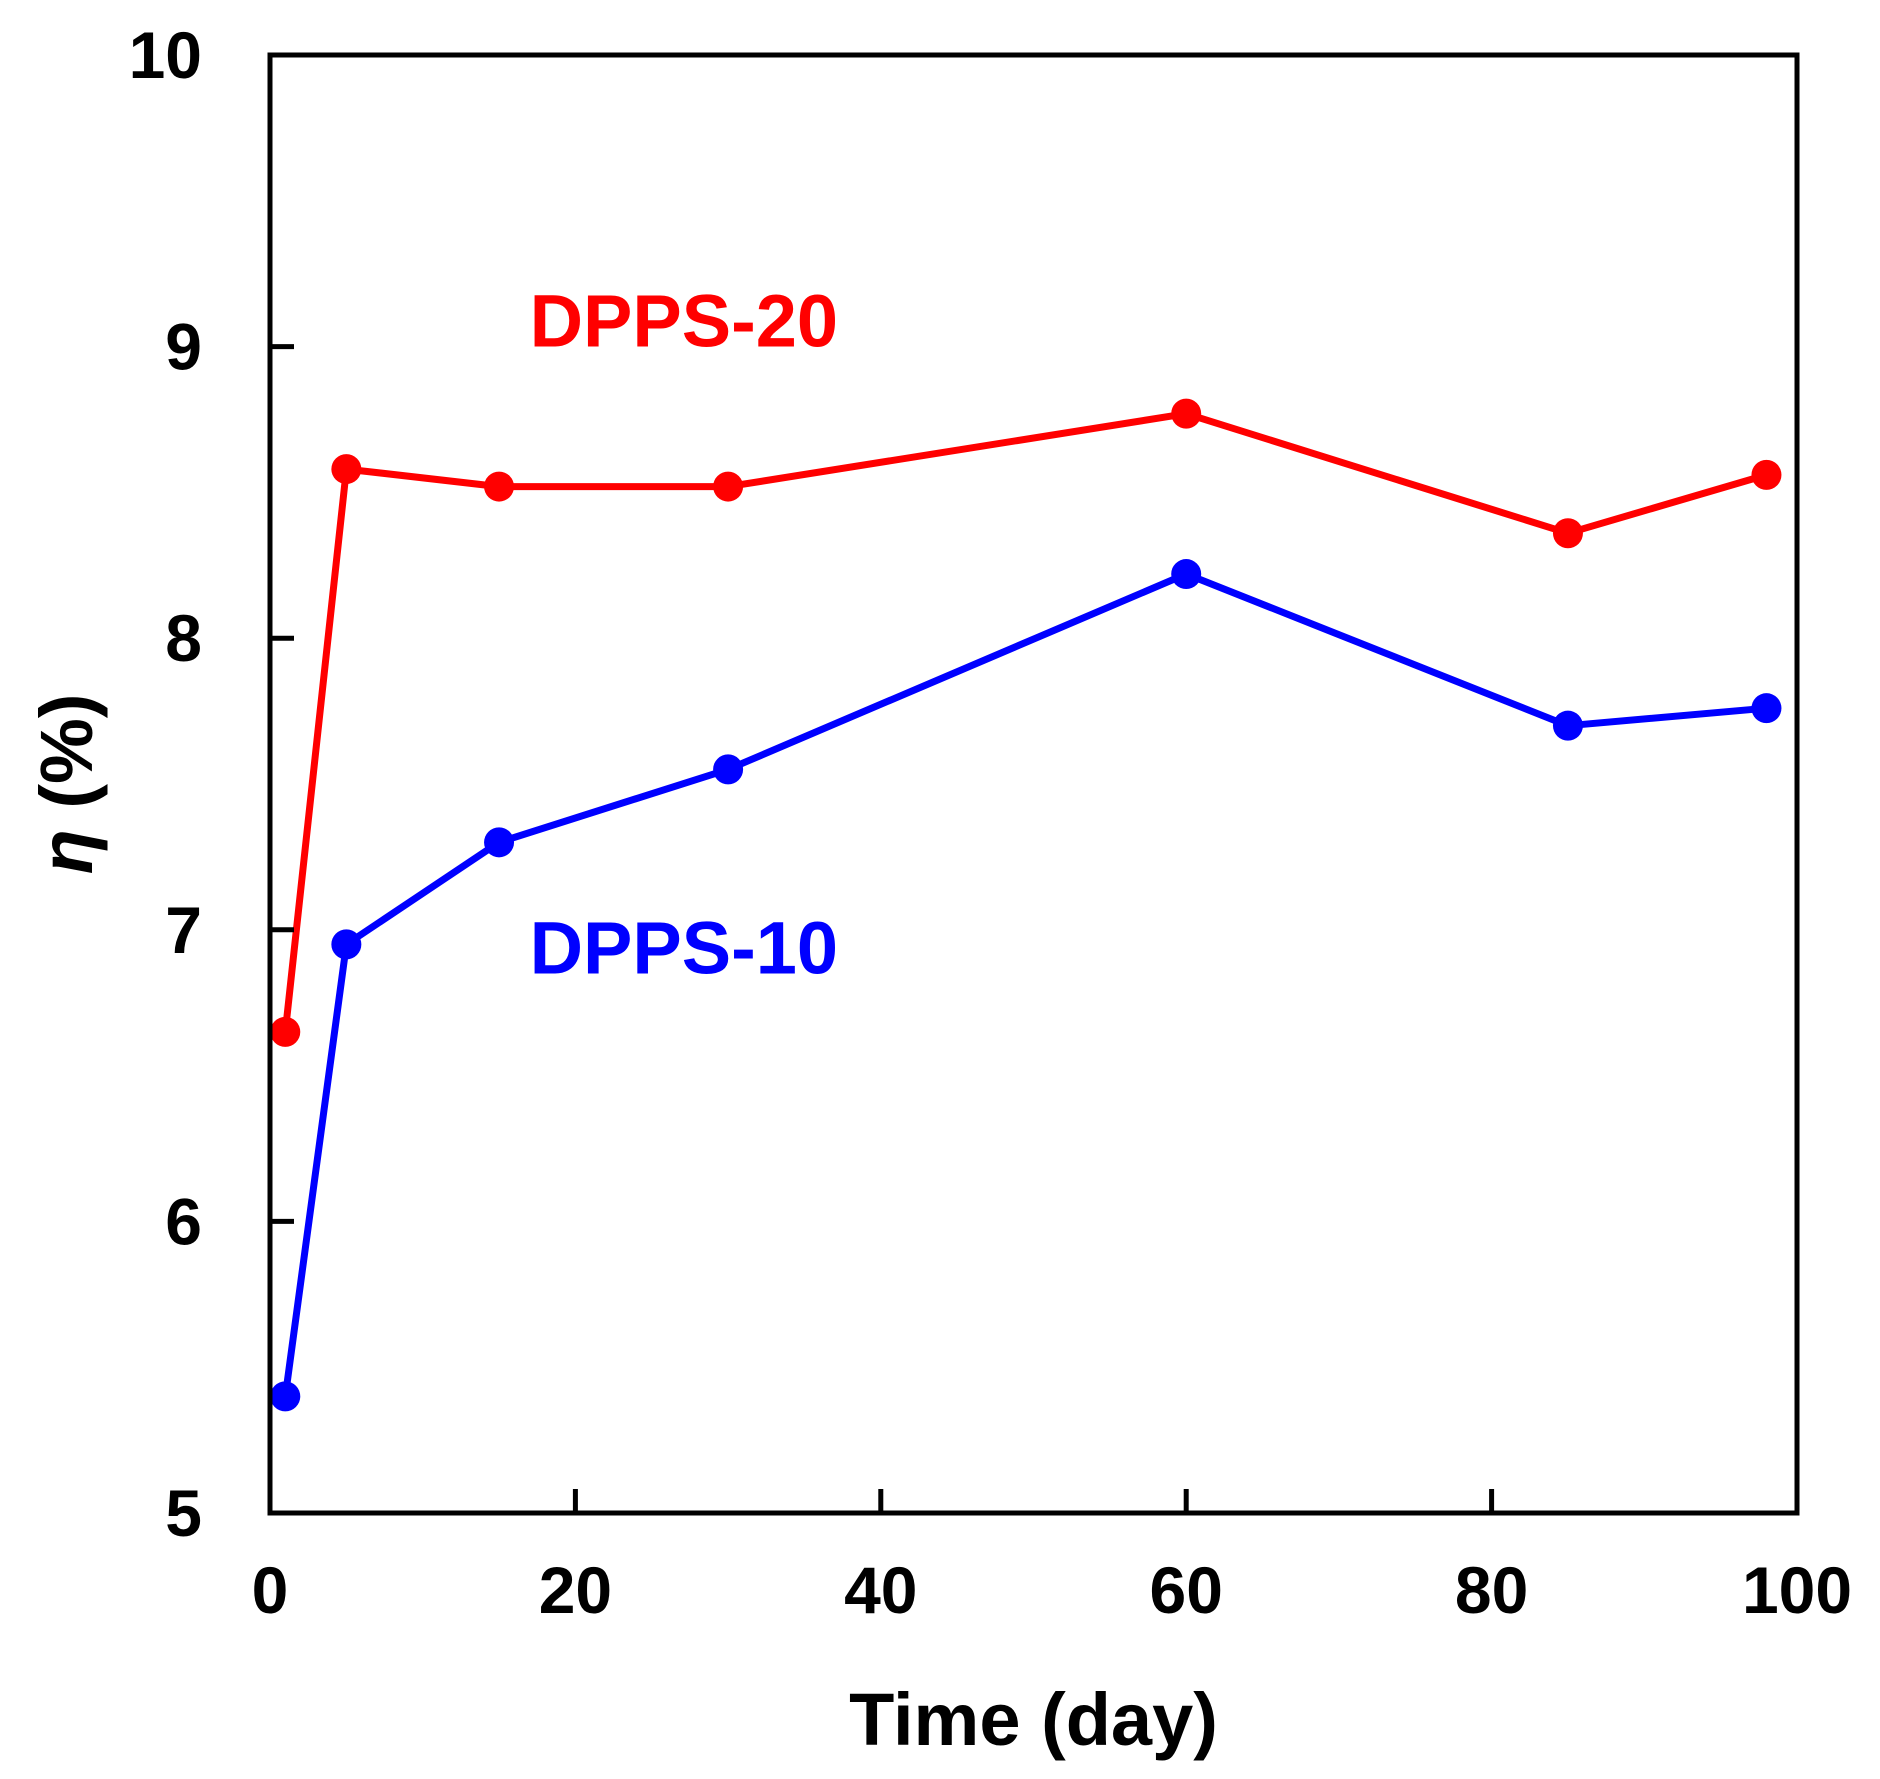  What do you see at coordinates (66, 851) in the screenshot?
I see `y-axis-title-symbol: η` at bounding box center [66, 851].